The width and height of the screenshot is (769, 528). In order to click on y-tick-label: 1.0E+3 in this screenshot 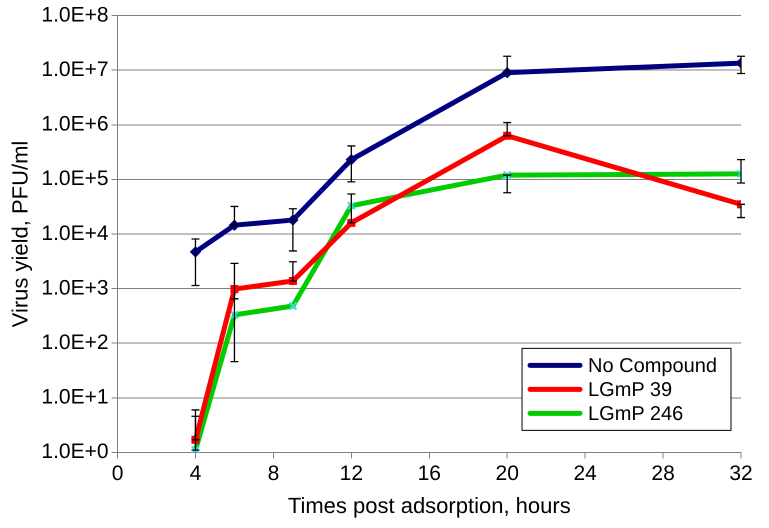, I will do `click(75, 288)`.